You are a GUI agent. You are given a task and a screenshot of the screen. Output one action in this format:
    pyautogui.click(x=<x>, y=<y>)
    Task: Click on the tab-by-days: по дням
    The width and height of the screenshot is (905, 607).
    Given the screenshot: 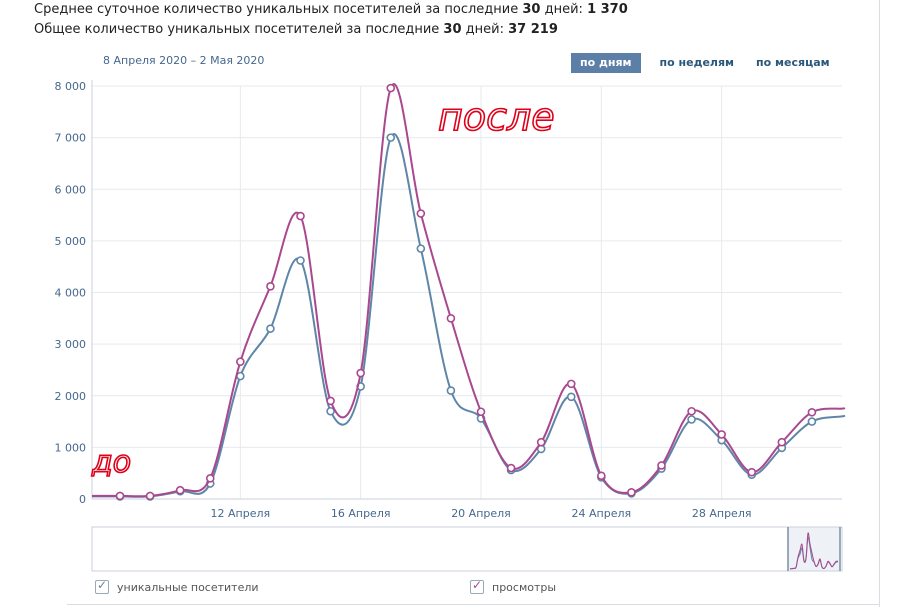 What is the action you would take?
    pyautogui.click(x=606, y=63)
    